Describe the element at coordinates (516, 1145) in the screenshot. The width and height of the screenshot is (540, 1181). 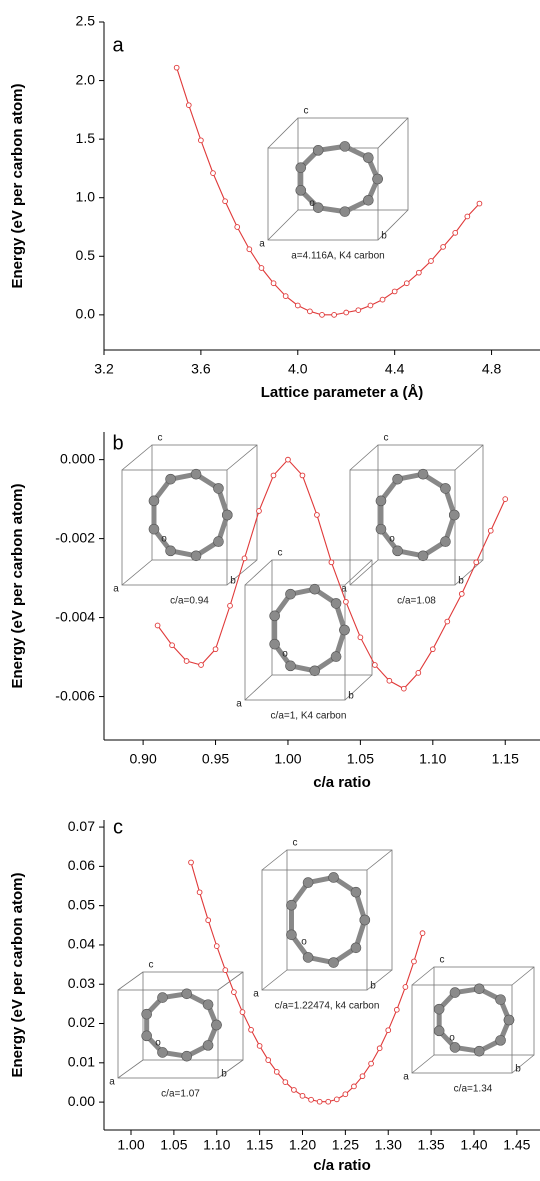
I see `x-tick-label: 1.45` at that location.